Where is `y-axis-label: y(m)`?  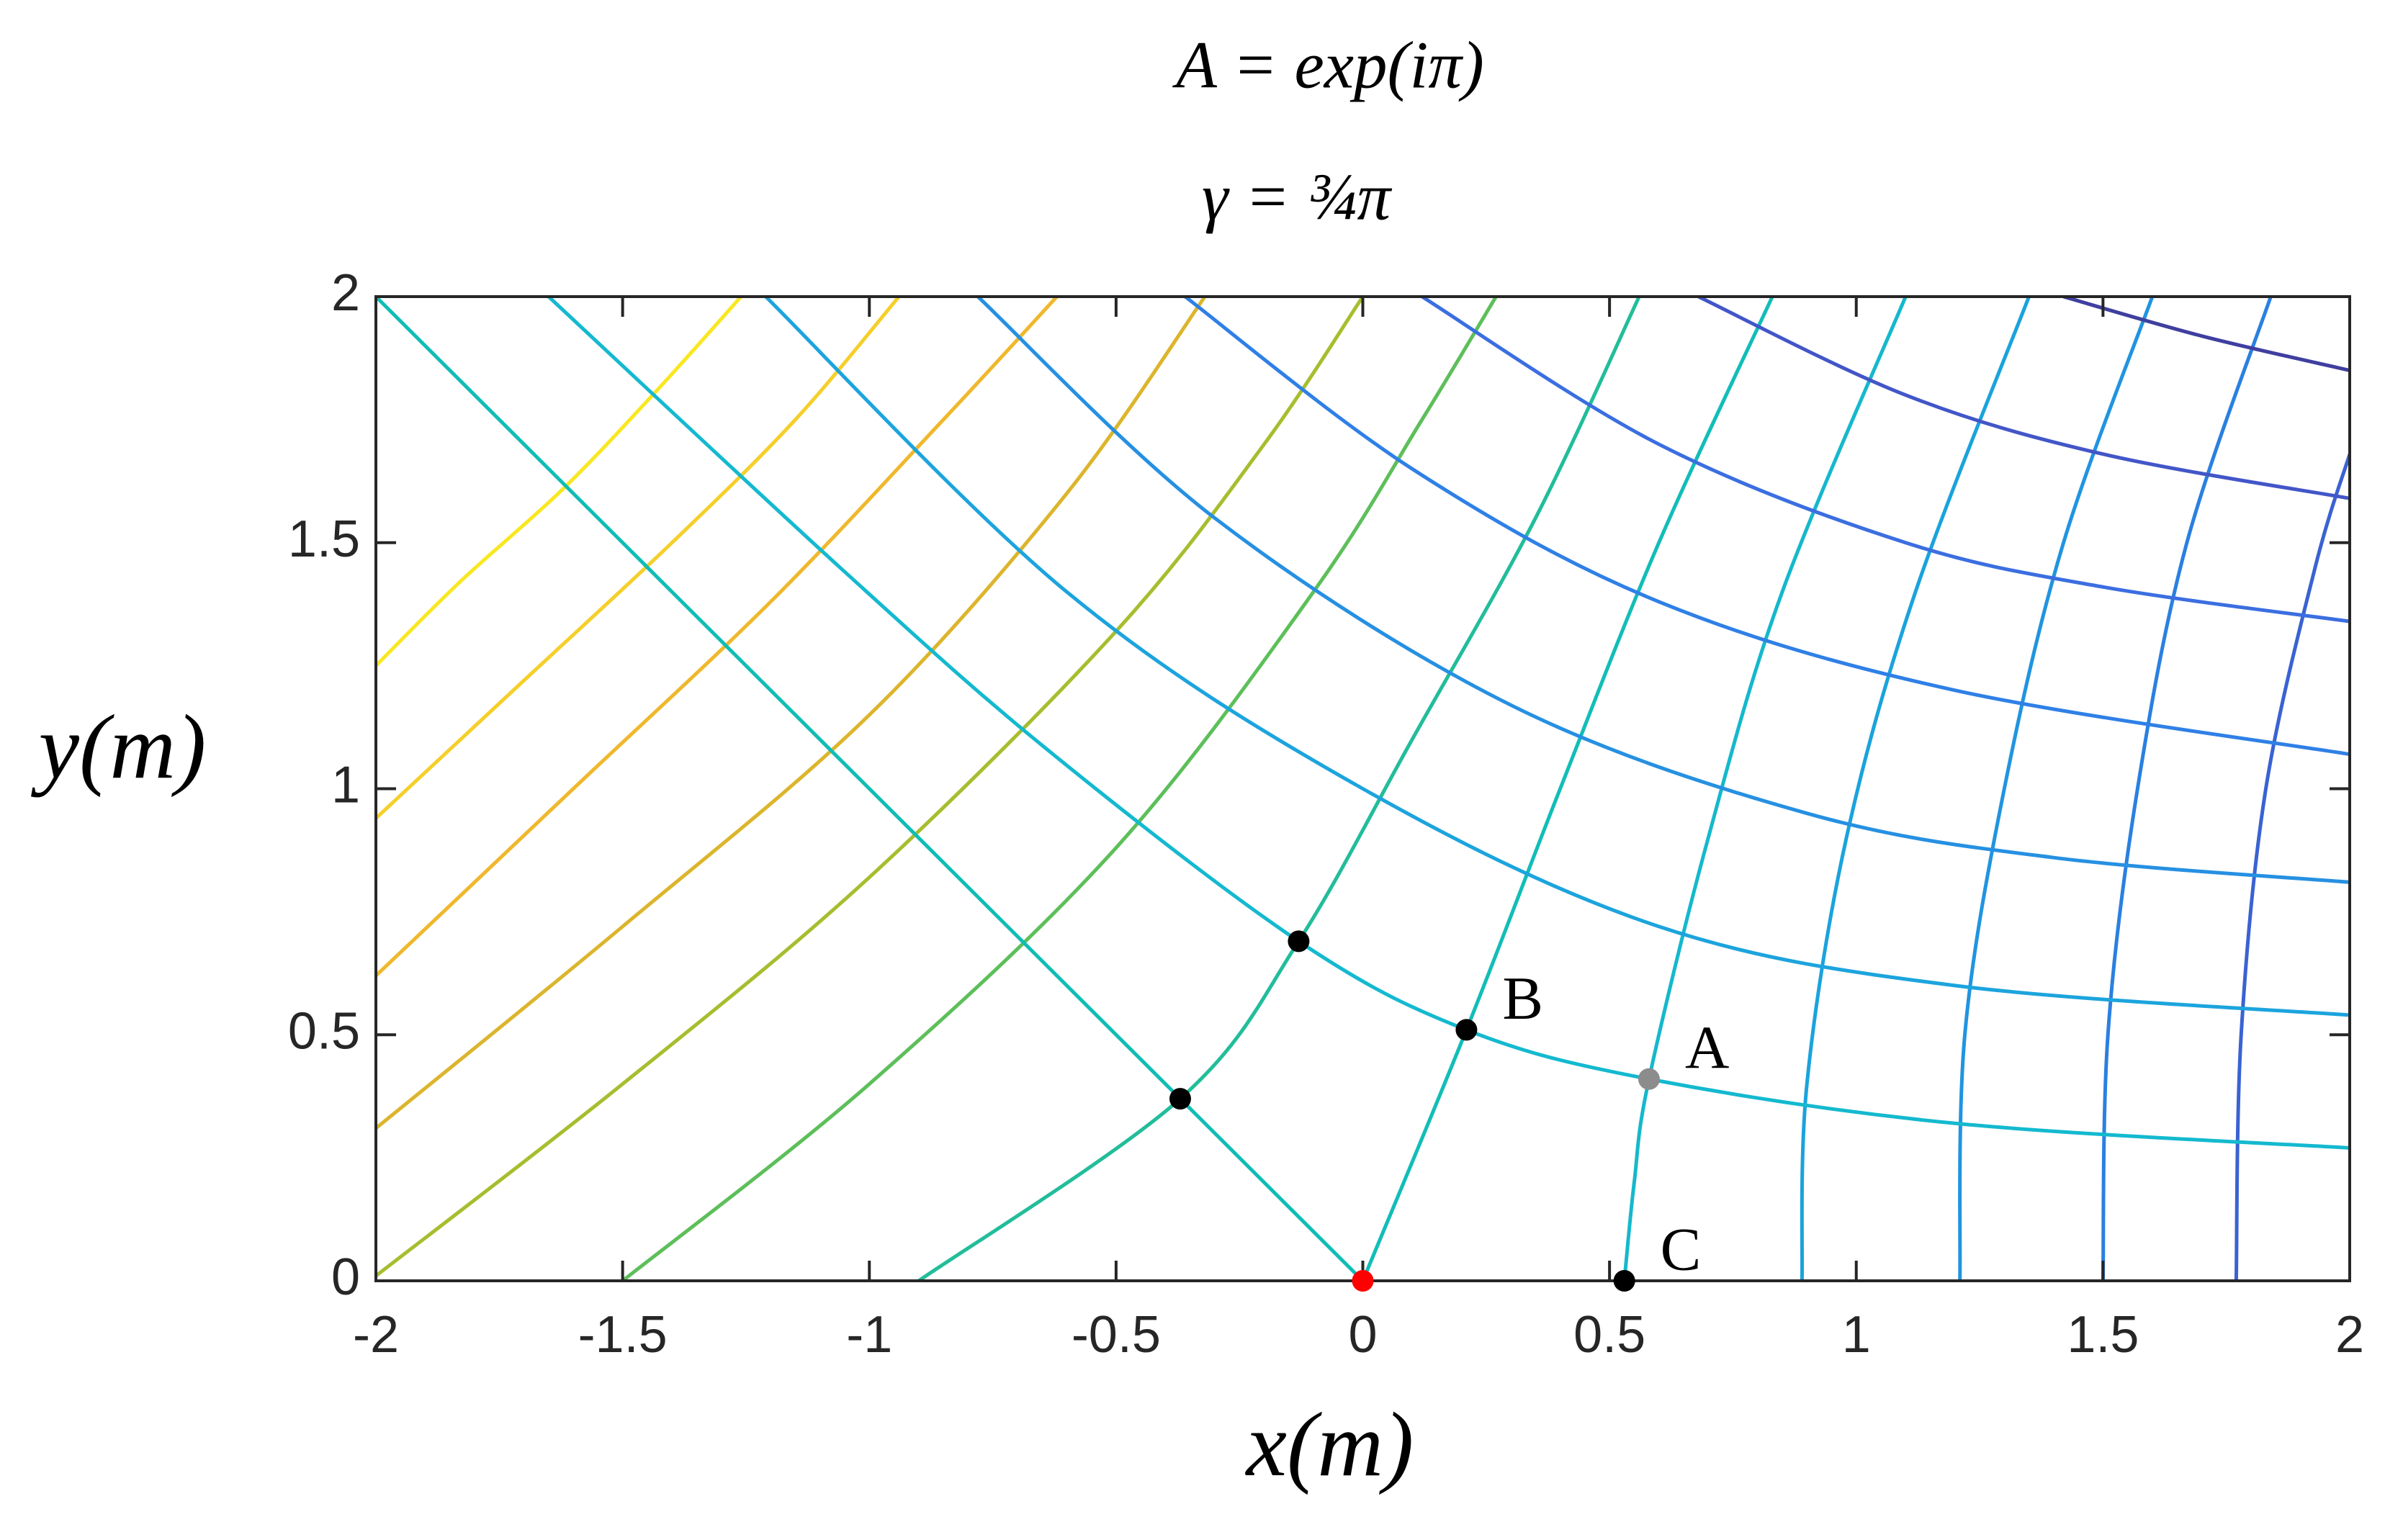 y-axis-label: y(m) is located at coordinates (119, 747).